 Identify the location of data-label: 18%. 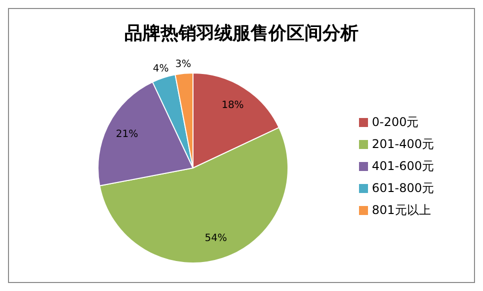
(233, 105).